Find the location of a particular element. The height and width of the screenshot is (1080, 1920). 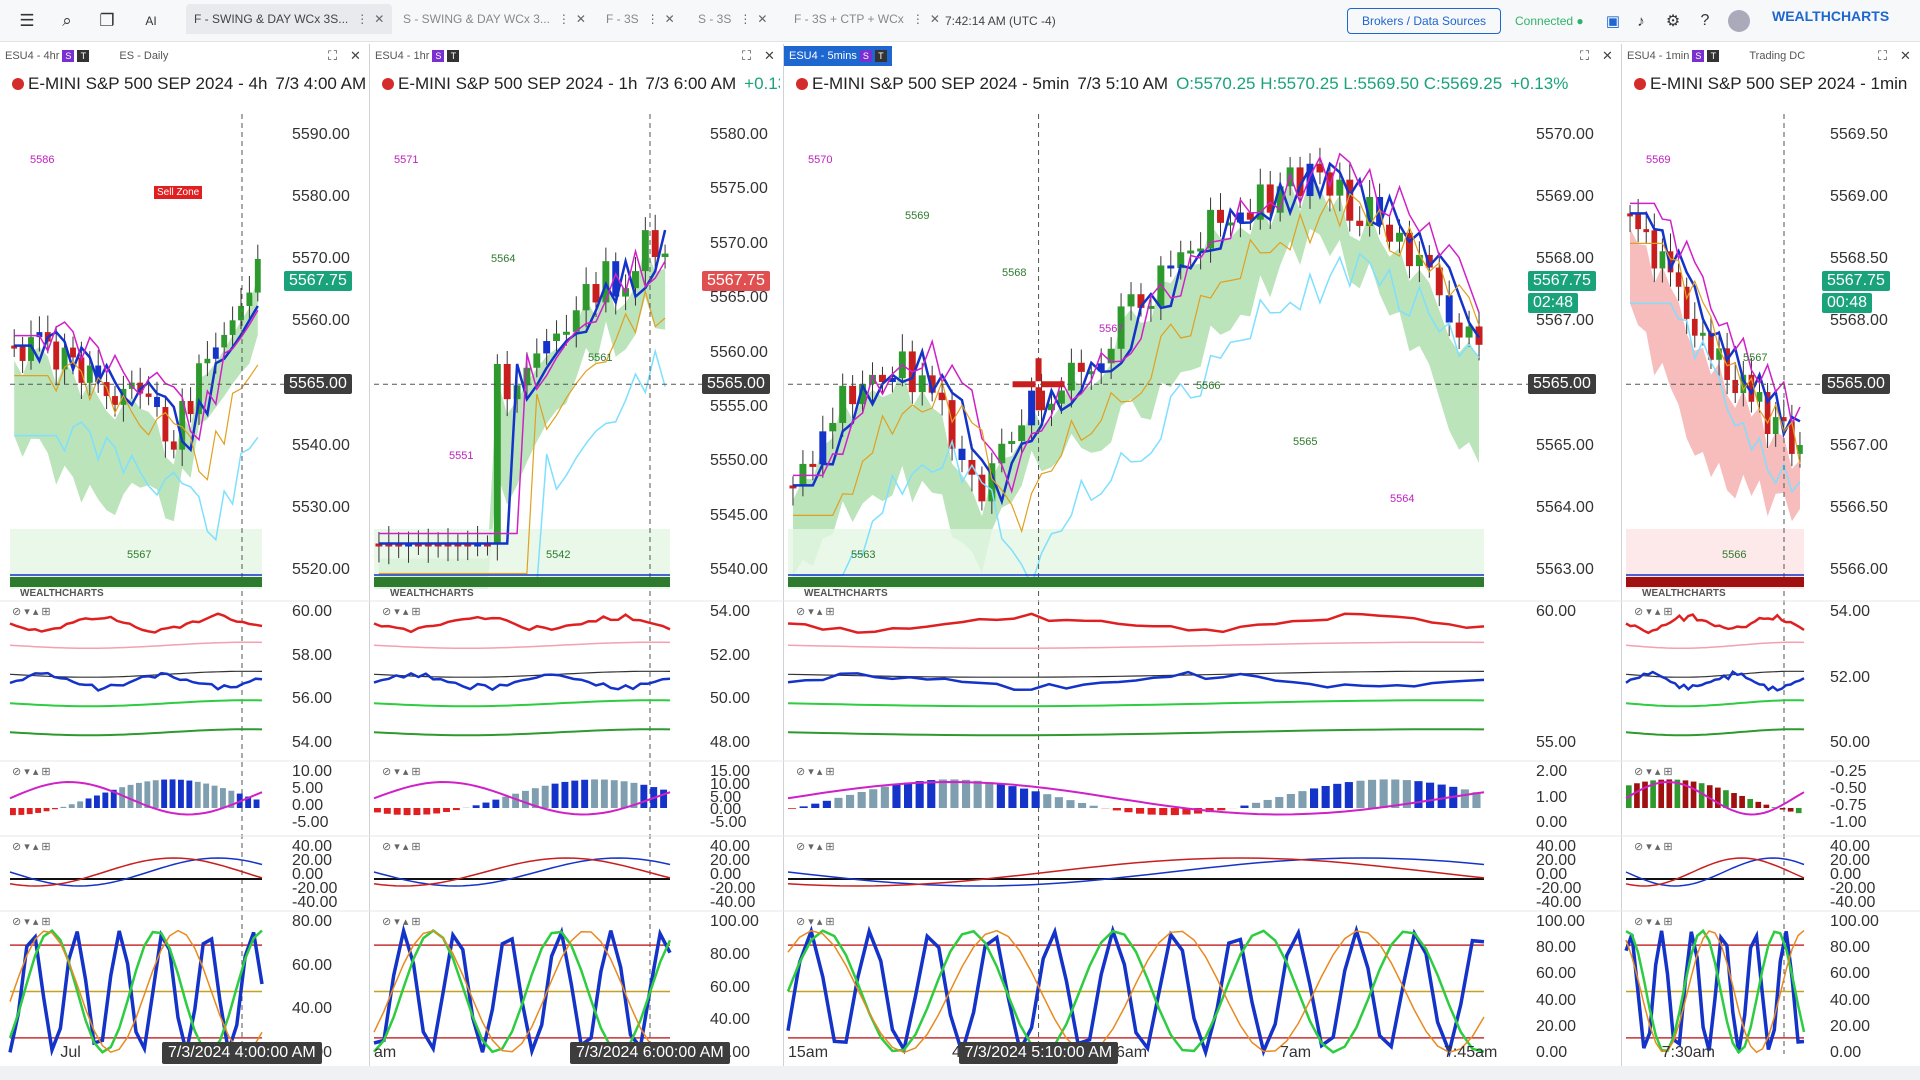

search-icon: ⌕ is located at coordinates (67, 20).